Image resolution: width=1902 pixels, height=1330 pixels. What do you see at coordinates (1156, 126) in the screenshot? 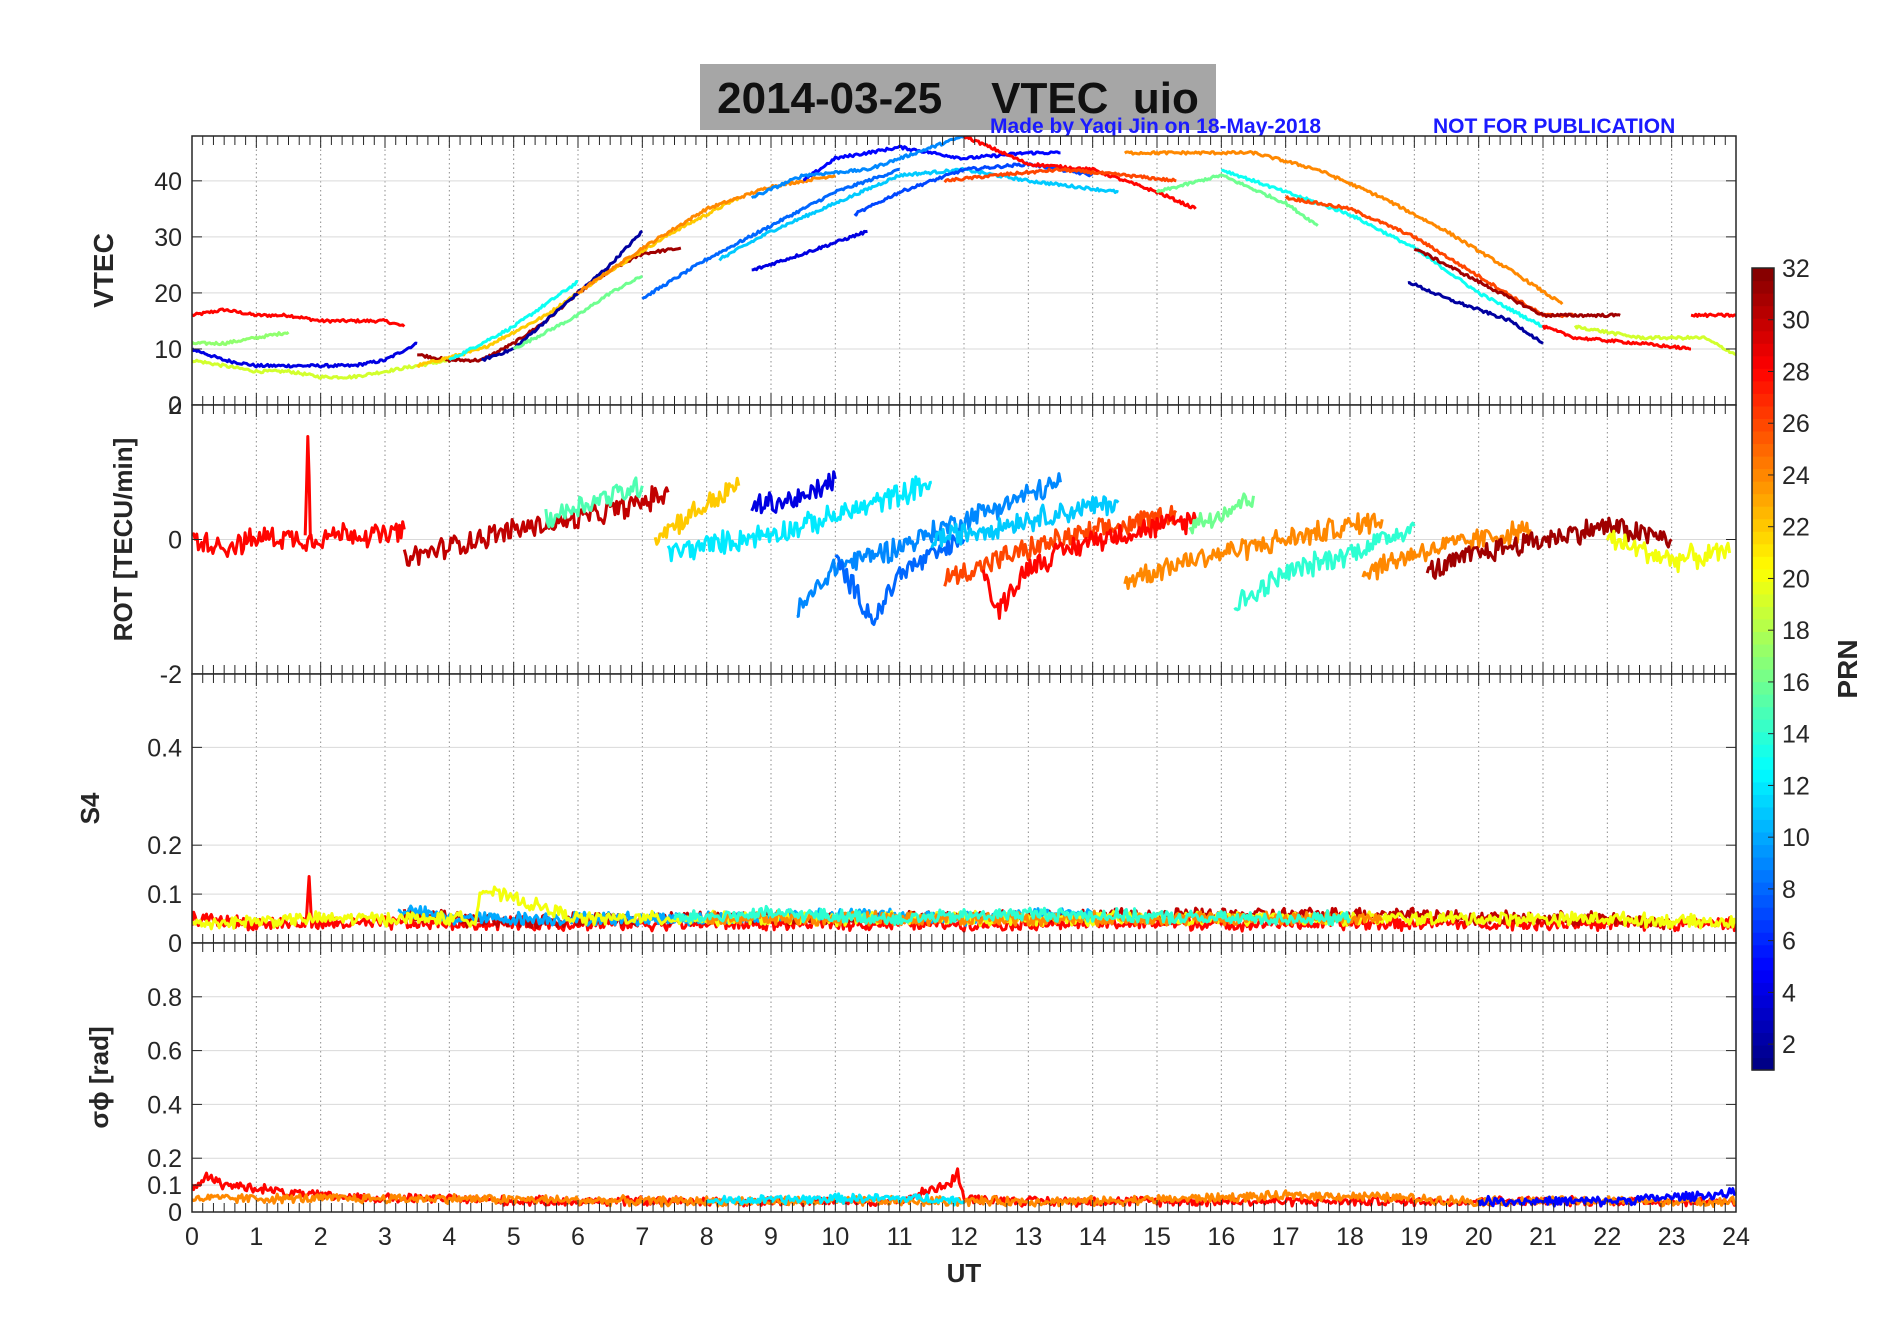
I see `made-by-annotation: Made by Yaqi Jin on 18-May-2018` at bounding box center [1156, 126].